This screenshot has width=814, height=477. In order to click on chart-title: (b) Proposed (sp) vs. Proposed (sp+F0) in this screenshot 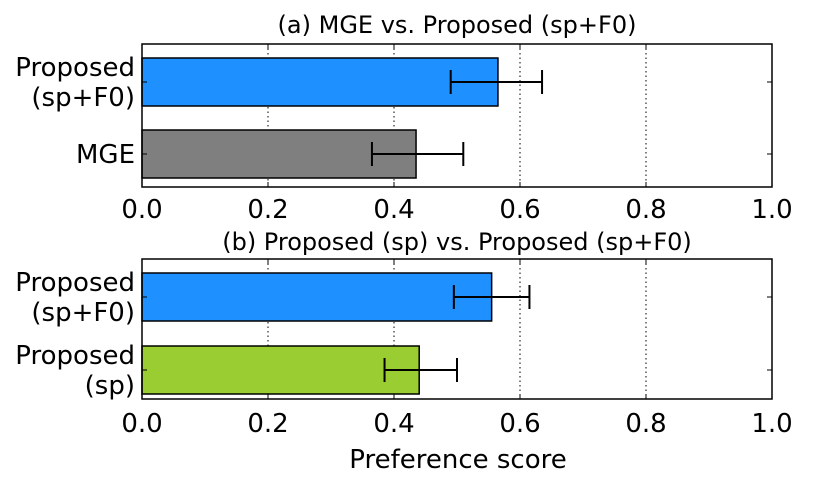, I will do `click(457, 242)`.